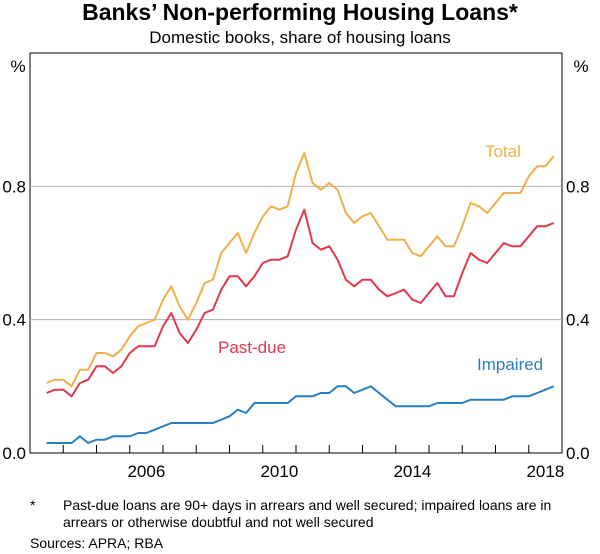 This screenshot has width=600, height=554. What do you see at coordinates (578, 453) in the screenshot?
I see `y-tick-label-right: 0.0` at bounding box center [578, 453].